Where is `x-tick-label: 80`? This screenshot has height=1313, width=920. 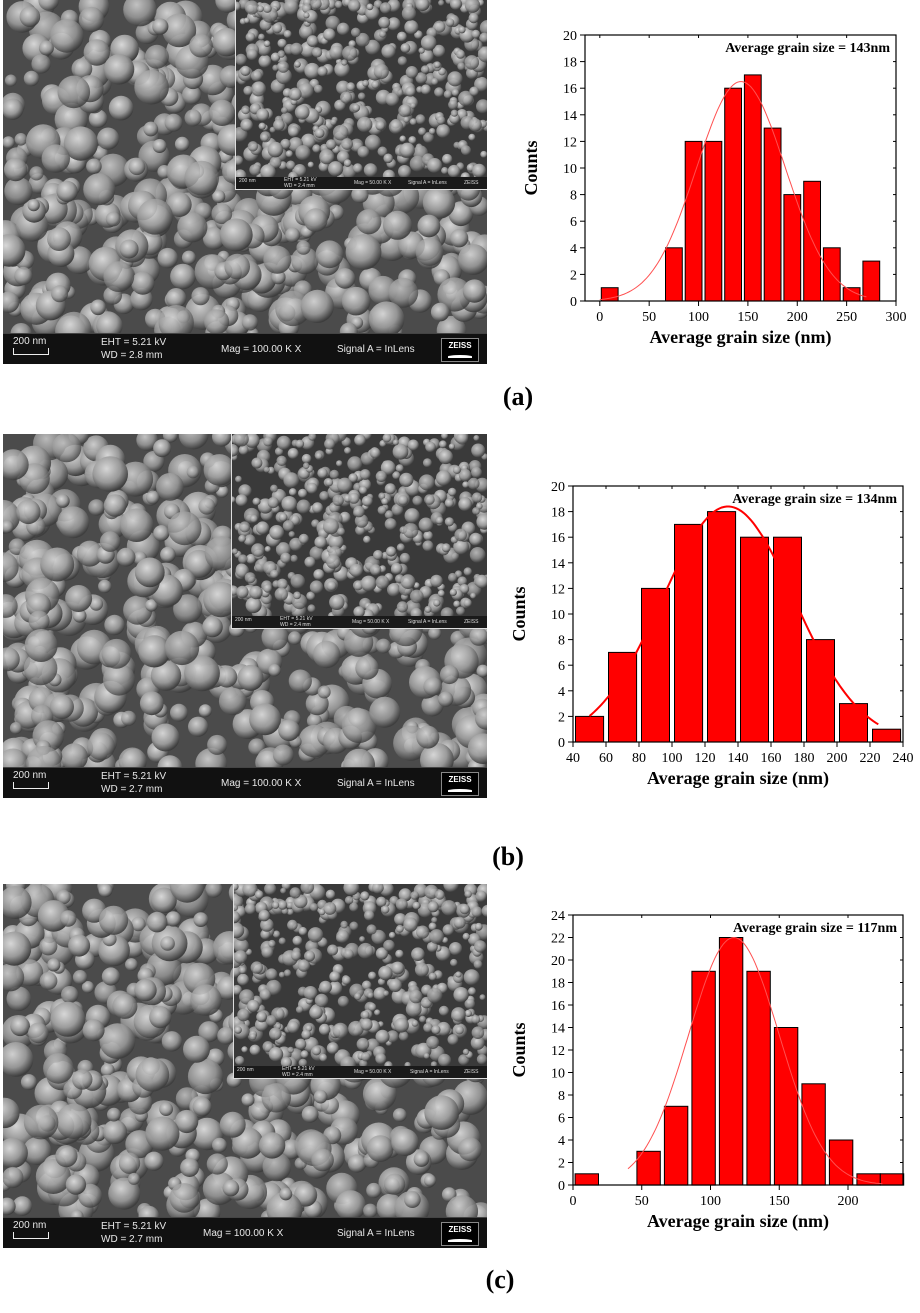 x-tick-label: 80 is located at coordinates (639, 758).